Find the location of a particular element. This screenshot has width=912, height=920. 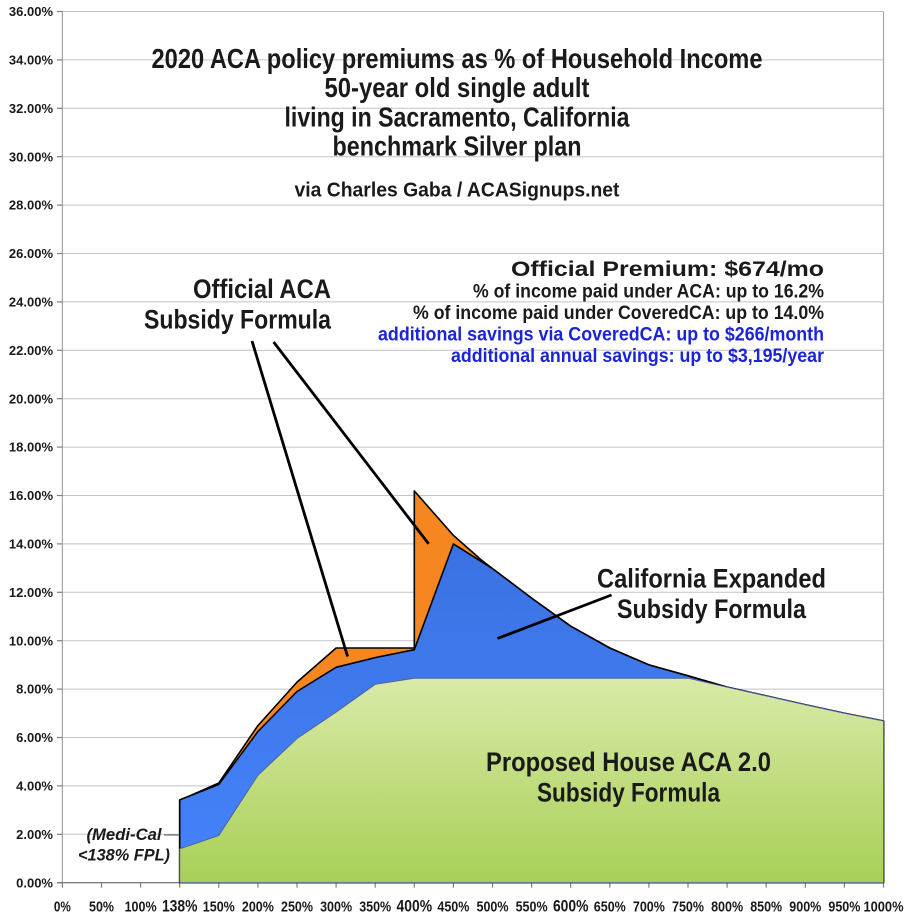

svg-text: 24.00% is located at coordinates (31, 302).